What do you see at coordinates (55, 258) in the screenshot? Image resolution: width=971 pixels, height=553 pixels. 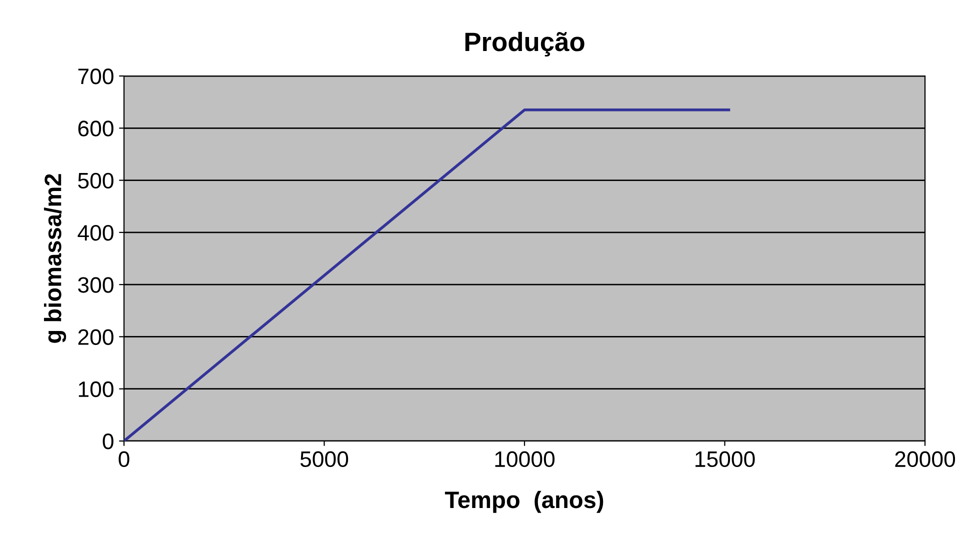 I see `y-axis-title: g biomassa/m2` at bounding box center [55, 258].